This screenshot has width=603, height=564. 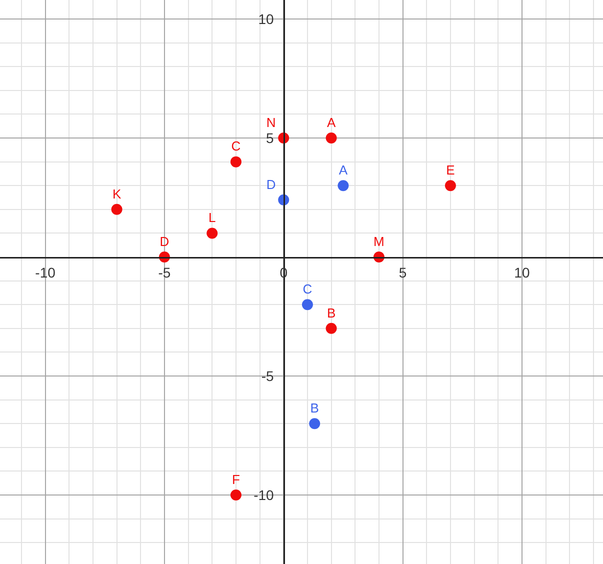 I want to click on series-label: K, so click(x=117, y=194).